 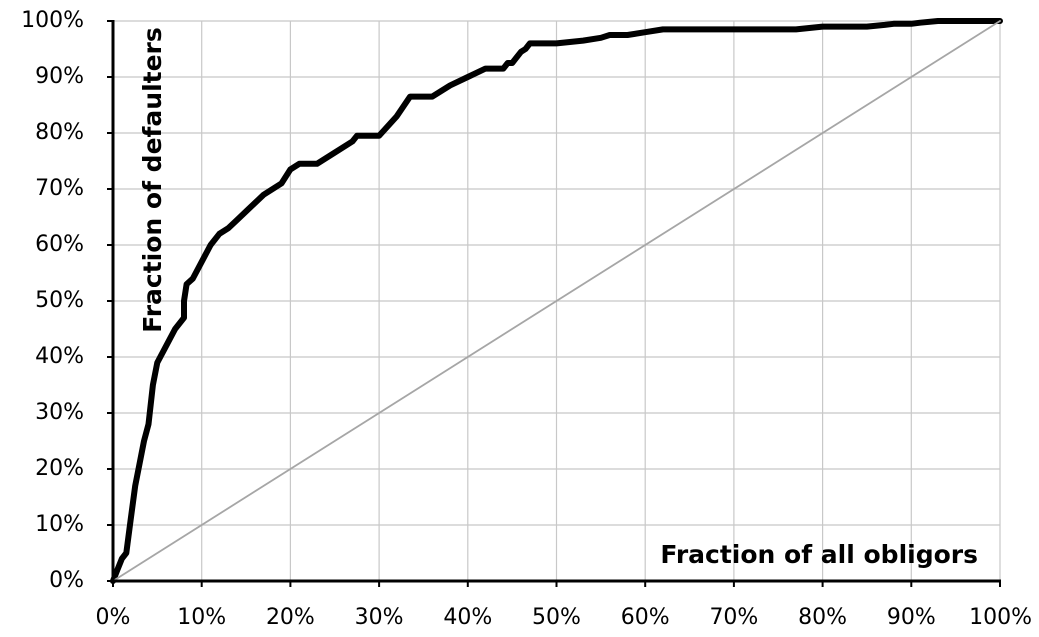 I want to click on x-axis-title: Fraction of all obligors, so click(x=819, y=554).